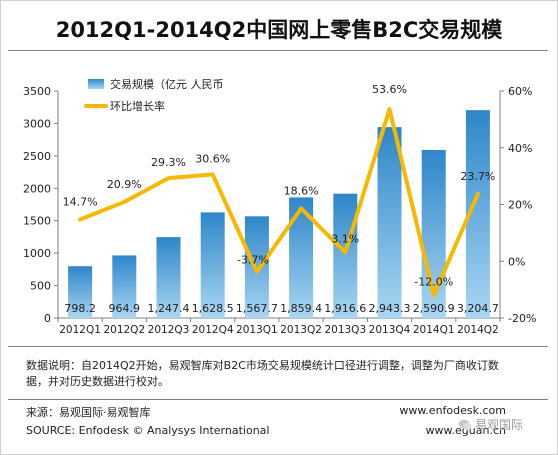 Image resolution: width=558 pixels, height=455 pixels. I want to click on watermark: 易观国际, so click(490, 424).